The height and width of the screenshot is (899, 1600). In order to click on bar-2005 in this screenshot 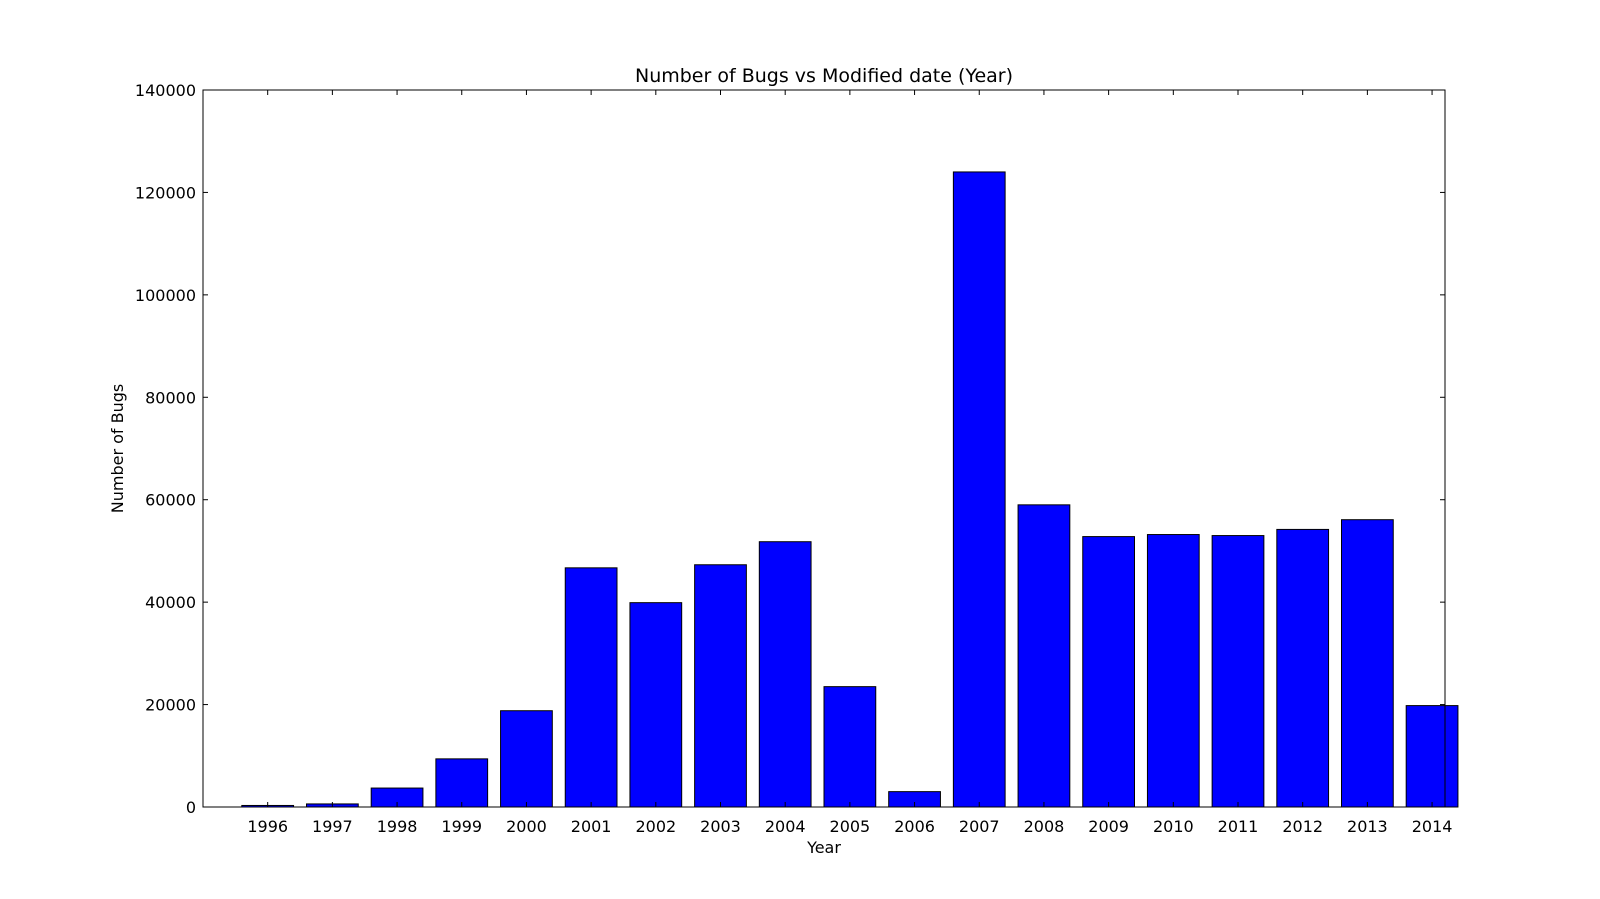, I will do `click(850, 747)`.